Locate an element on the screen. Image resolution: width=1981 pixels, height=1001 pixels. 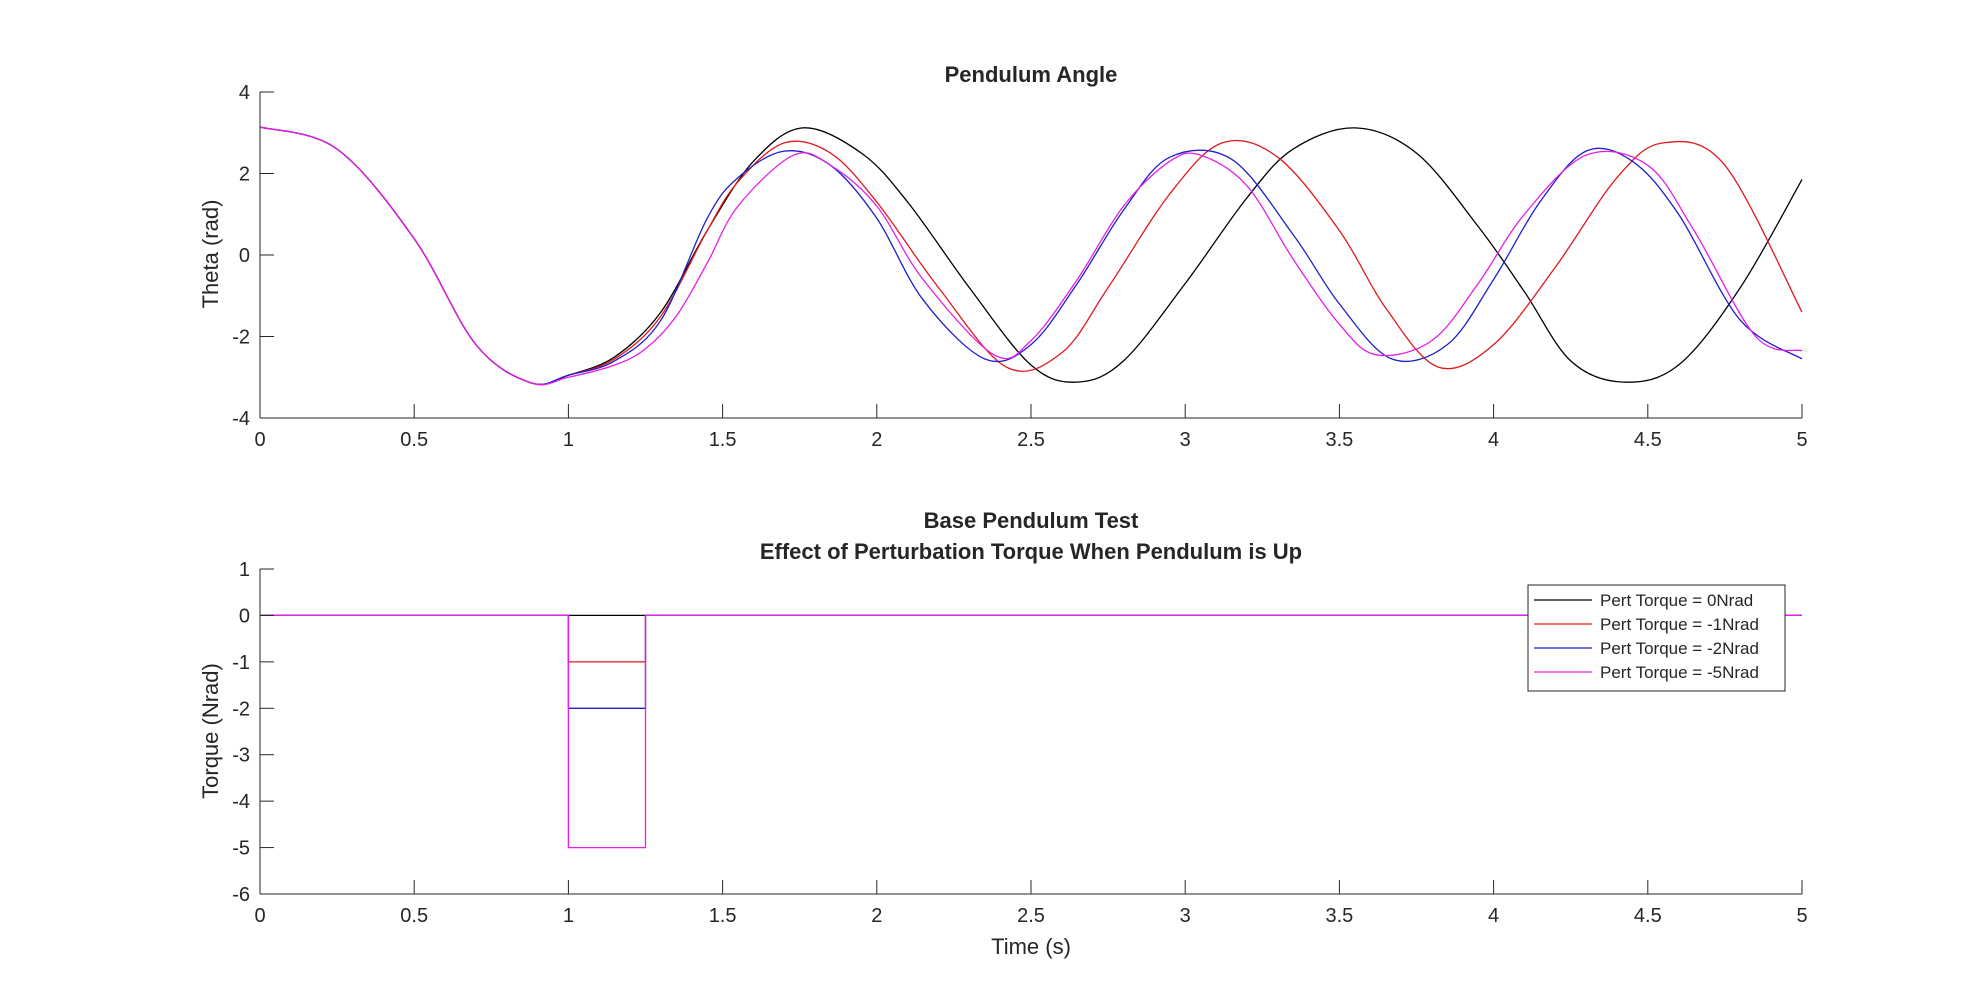
legend-box is located at coordinates (1656, 638).